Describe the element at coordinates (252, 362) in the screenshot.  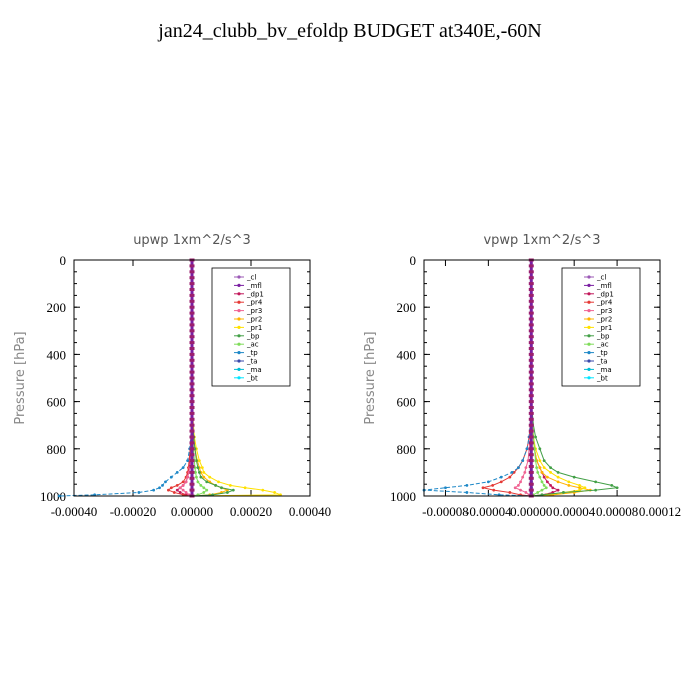
I see `legend-label: _ta` at that location.